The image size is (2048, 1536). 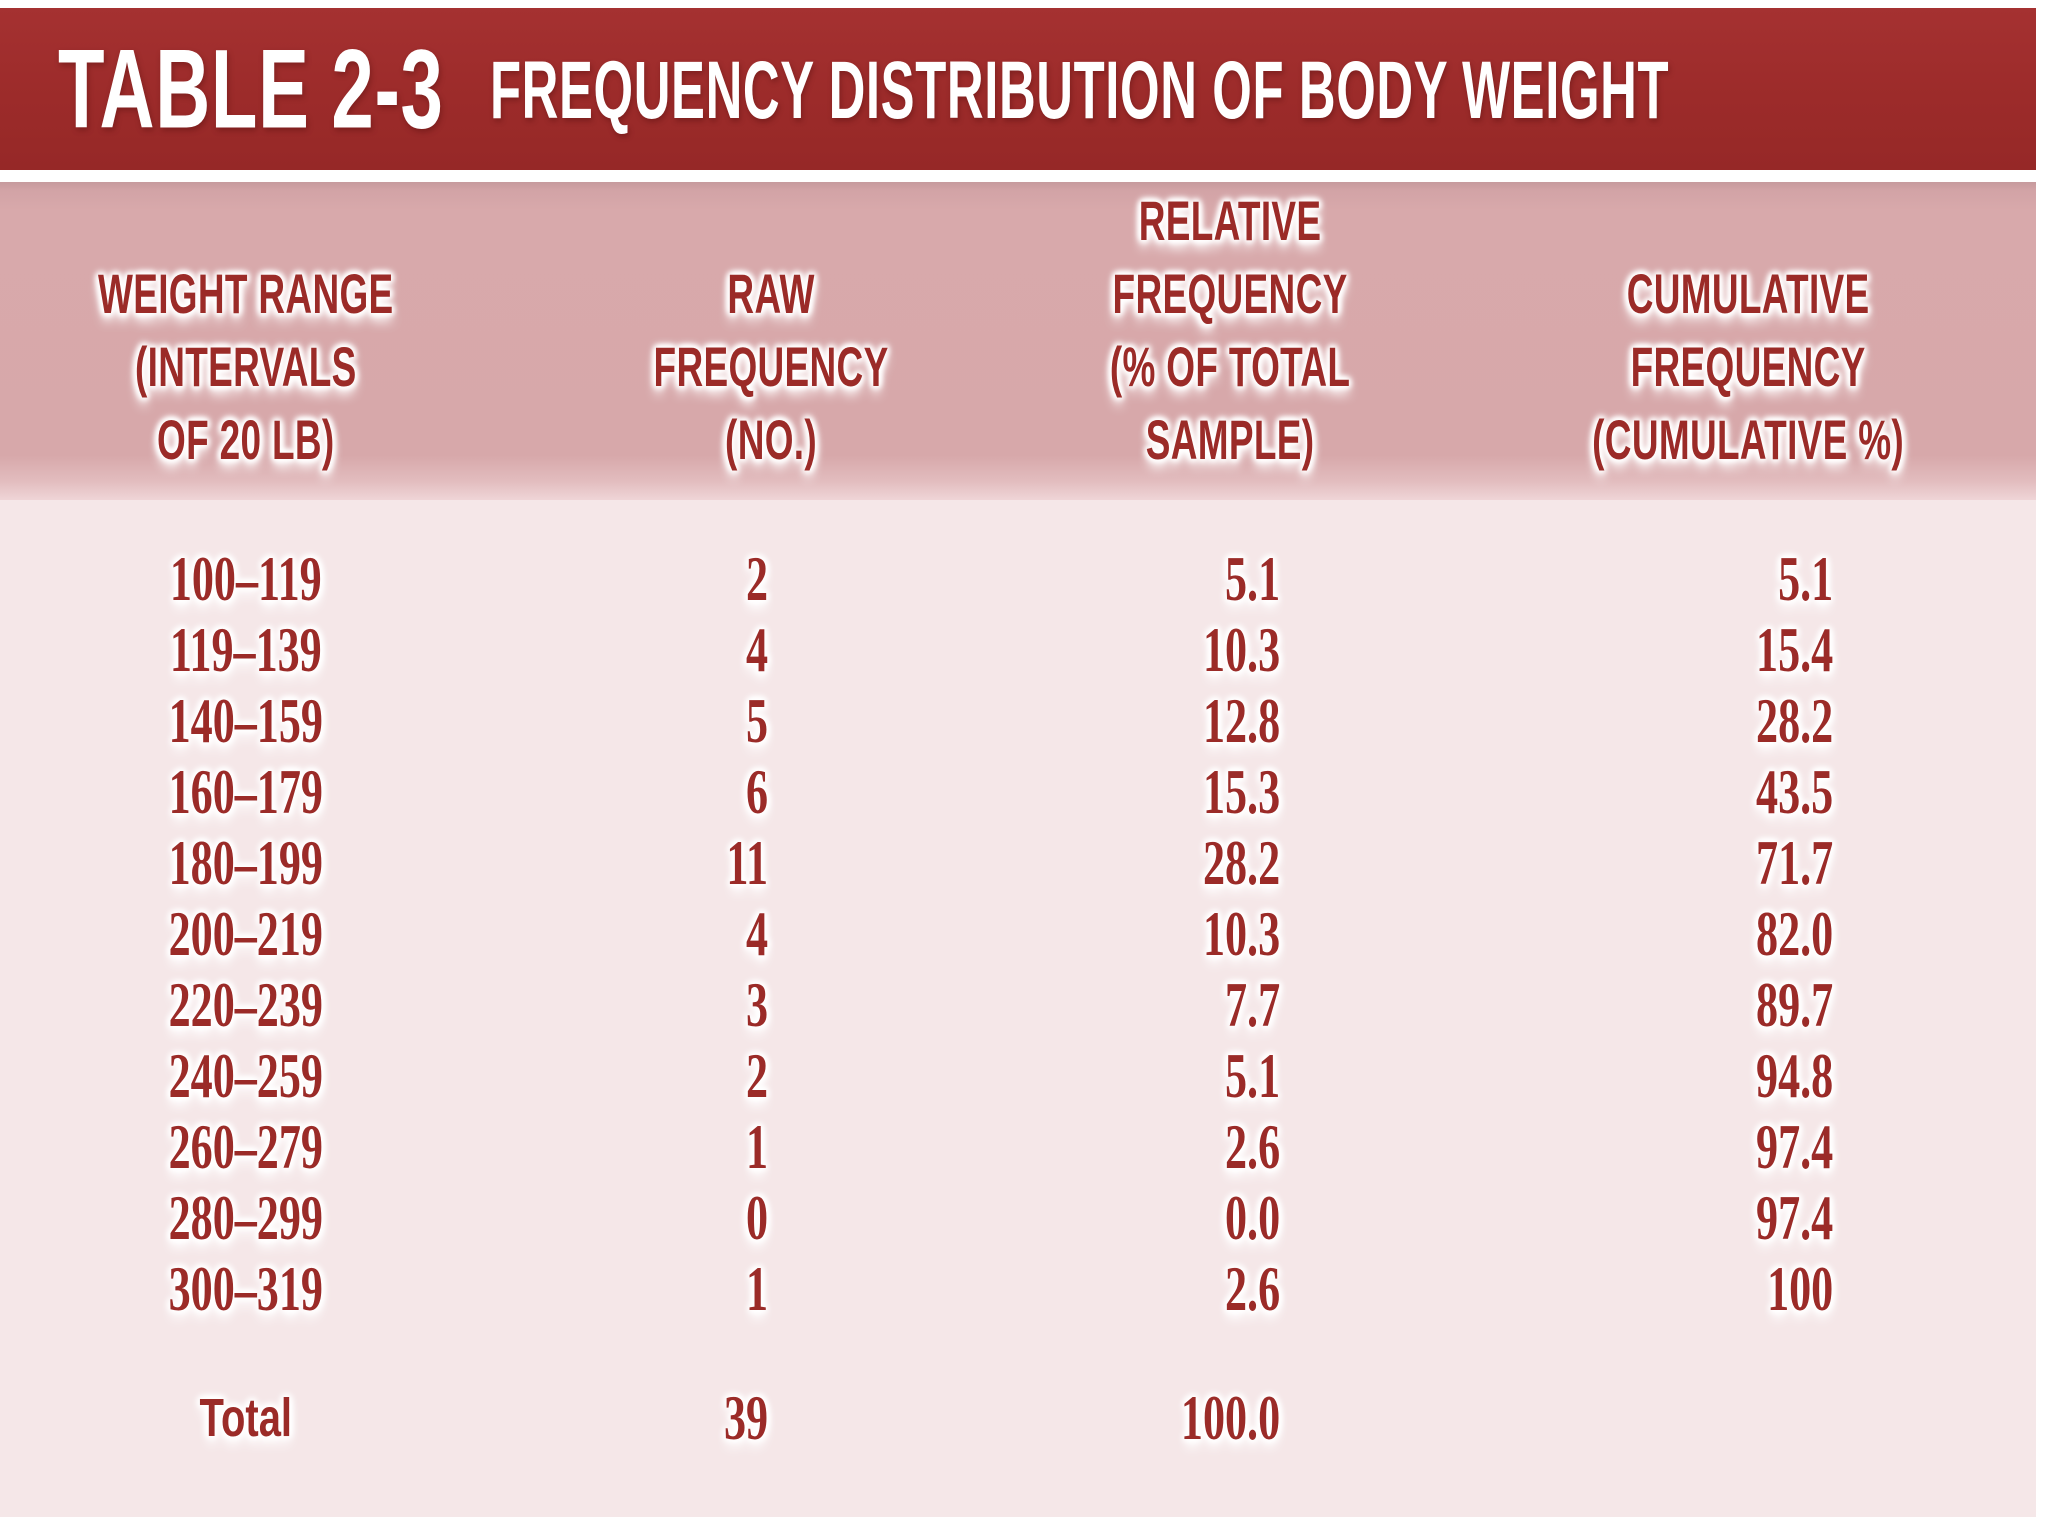 I want to click on header-line: (% OF TOTAL, so click(x=1229, y=366).